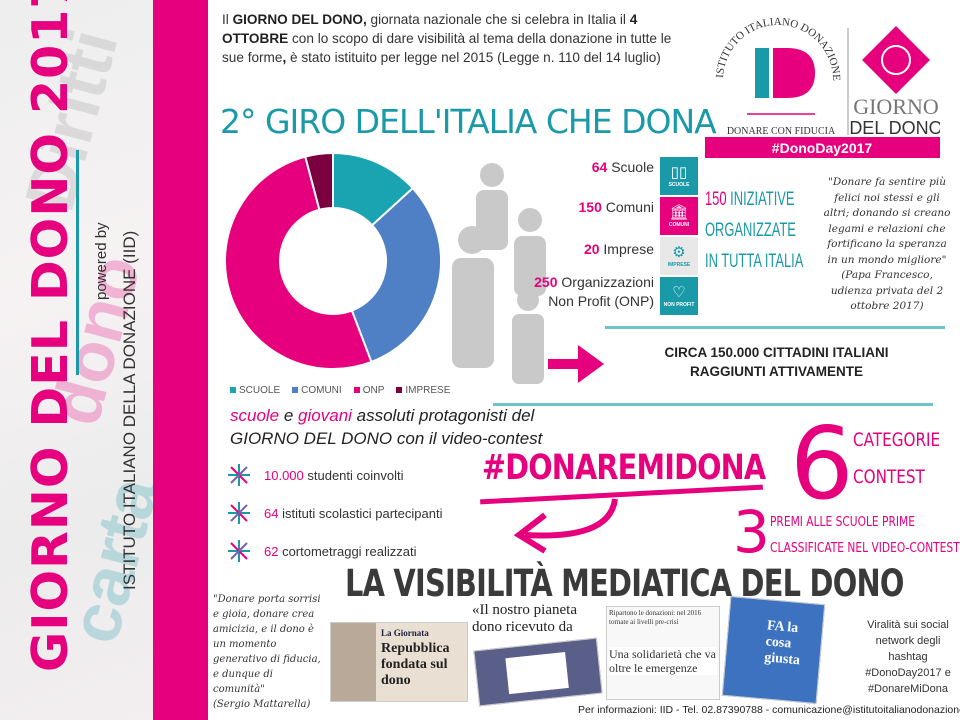  Describe the element at coordinates (773, 650) in the screenshot. I see `tv-show-photo: FA la cosa giusta` at that location.